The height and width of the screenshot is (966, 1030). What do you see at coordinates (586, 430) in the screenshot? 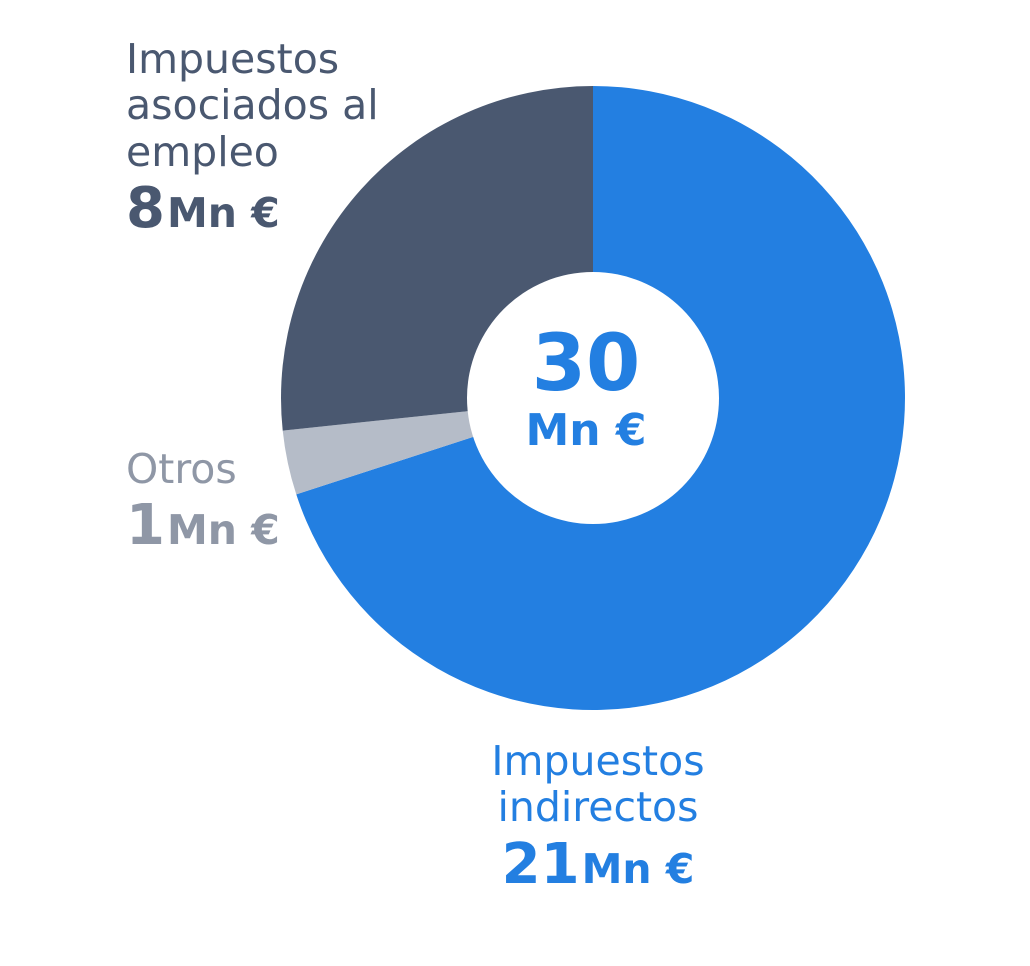
I see `center-total-unit: Mn €` at bounding box center [586, 430].